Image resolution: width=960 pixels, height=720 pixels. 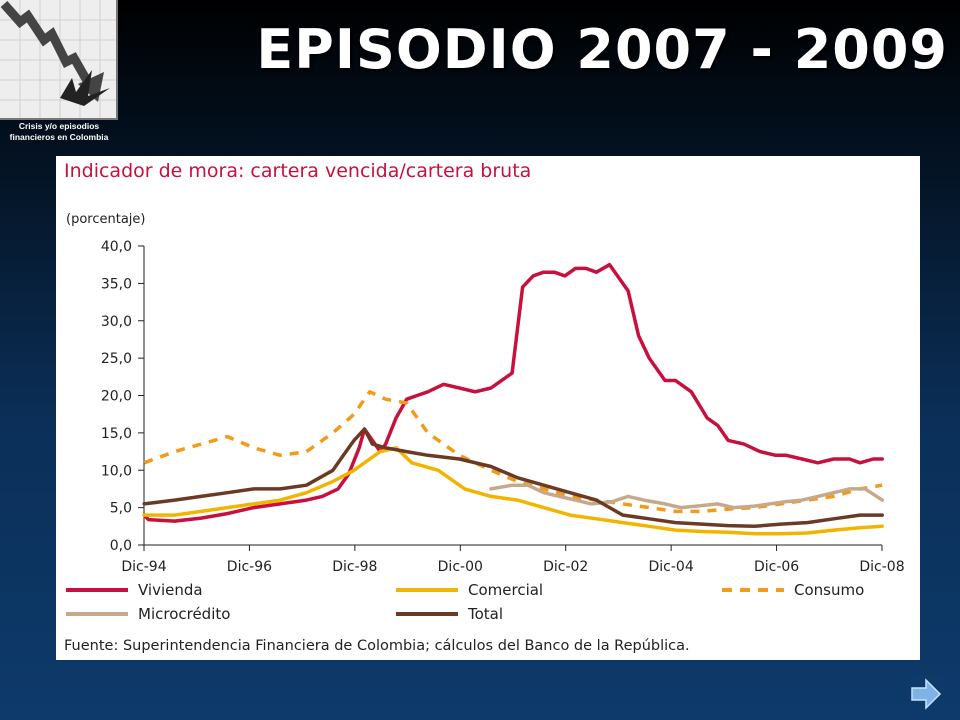 I want to click on falling-chart-icon, so click(x=58, y=59).